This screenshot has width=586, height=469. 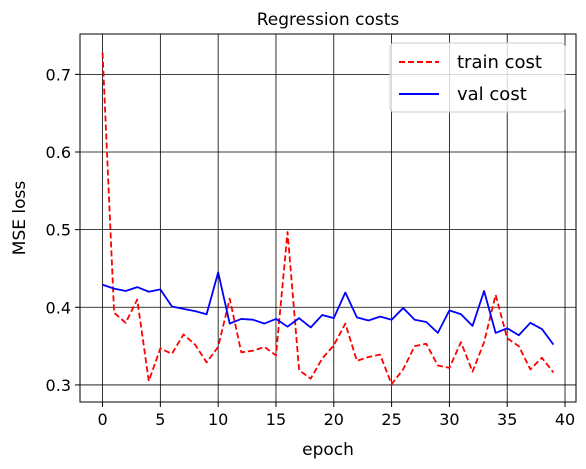 I want to click on x-tick-label: 0, so click(x=102, y=419).